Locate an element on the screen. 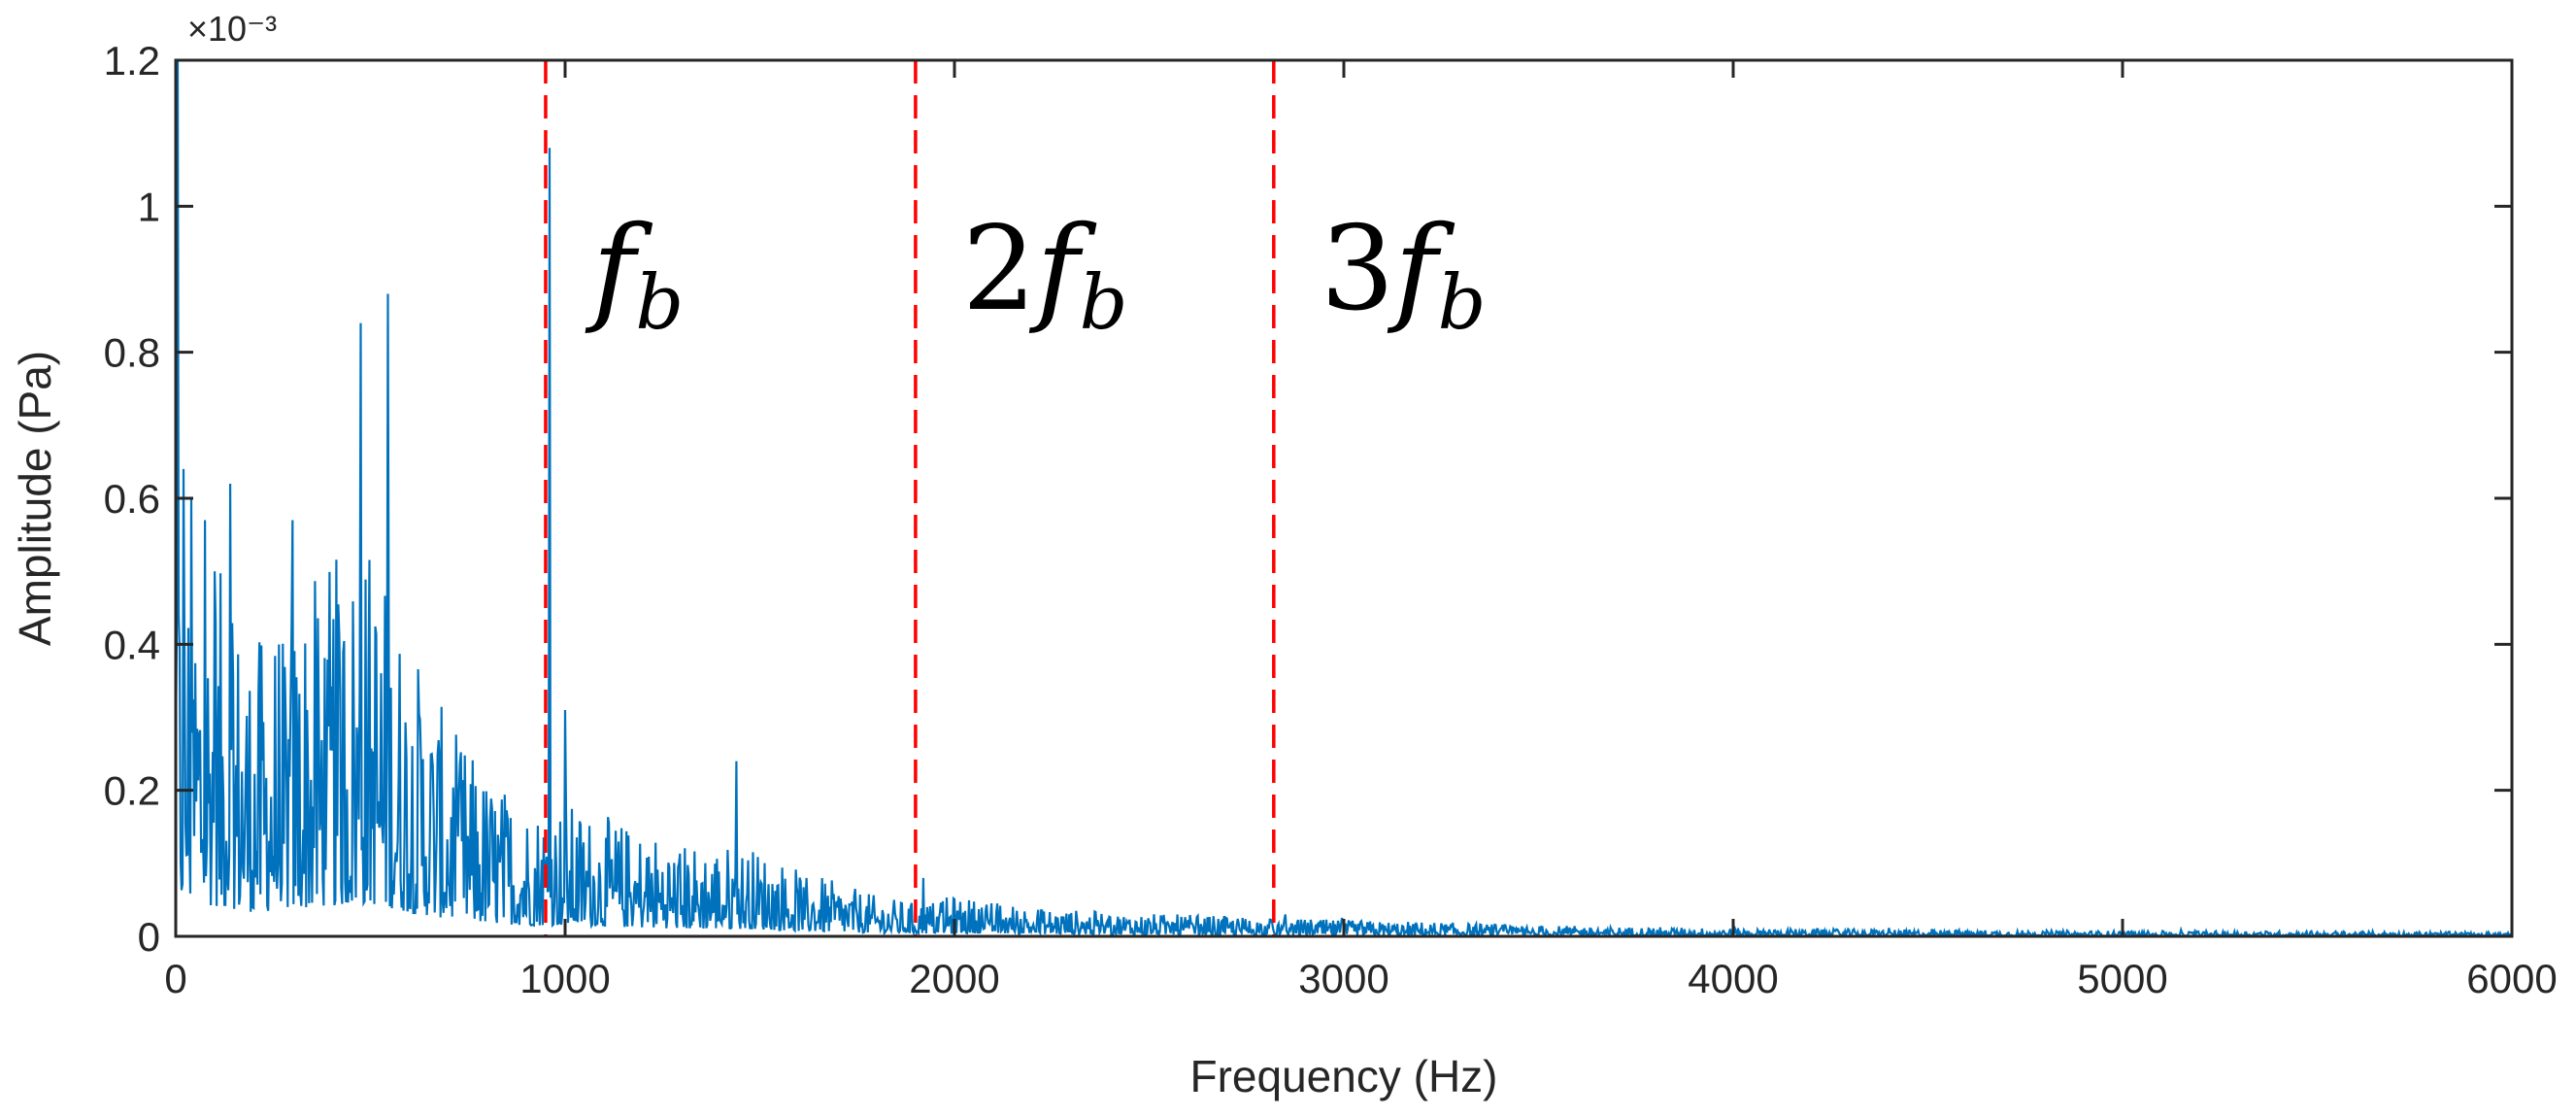  y-axis-exponent: ×10⁻³ is located at coordinates (232, 29).